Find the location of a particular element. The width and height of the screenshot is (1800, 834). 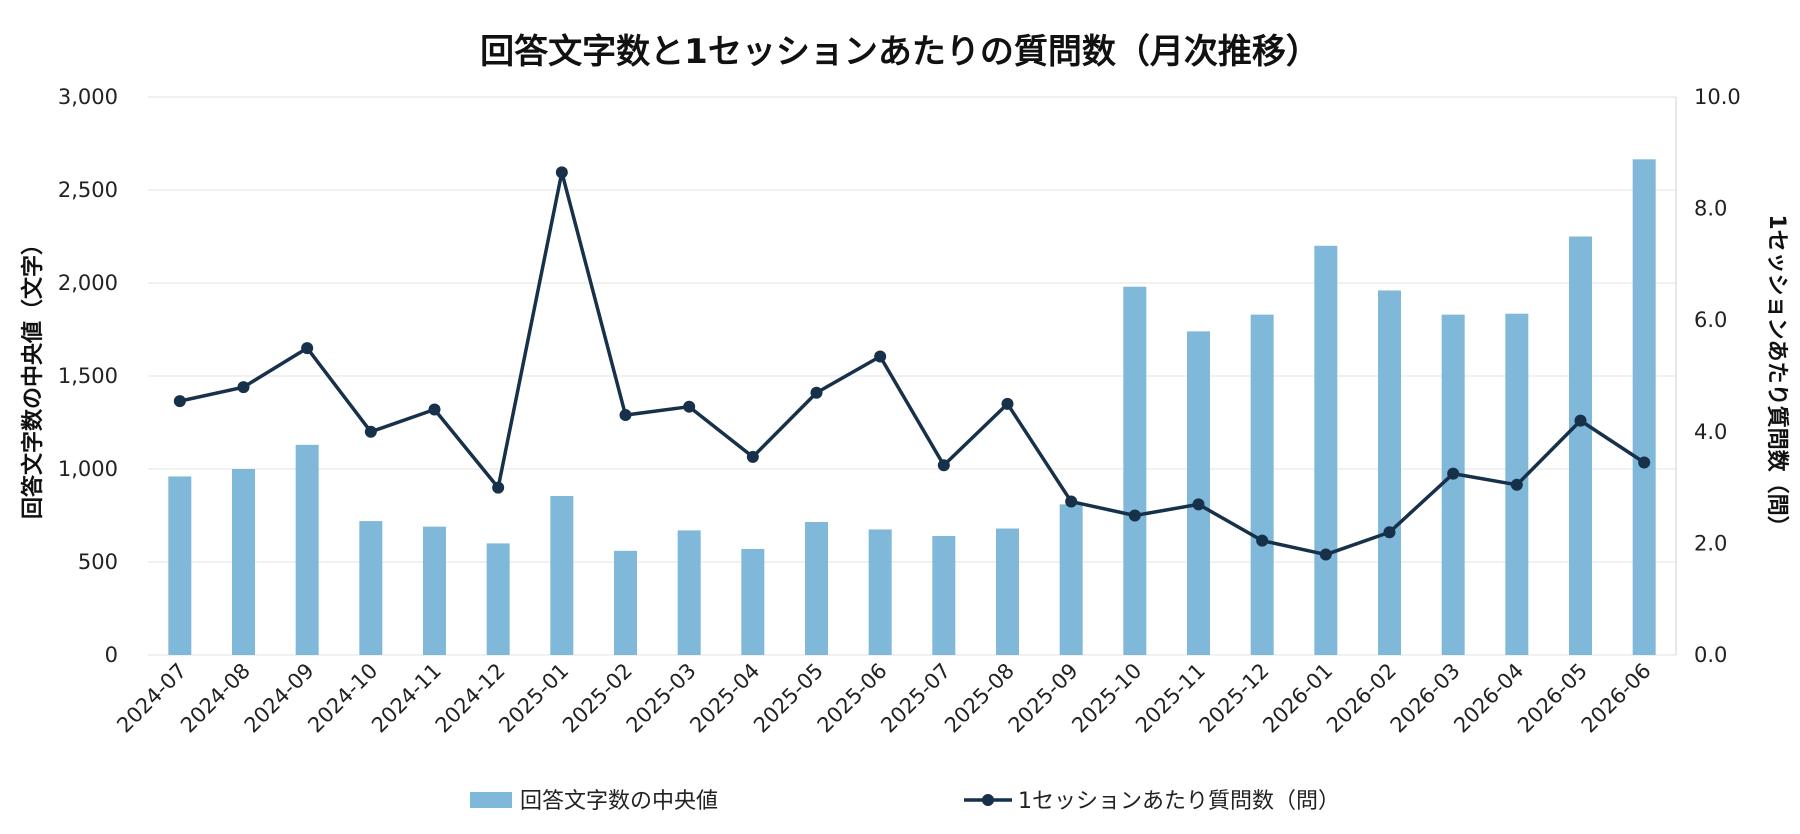

x-tick-label: 2025-02 is located at coordinates (597, 698).